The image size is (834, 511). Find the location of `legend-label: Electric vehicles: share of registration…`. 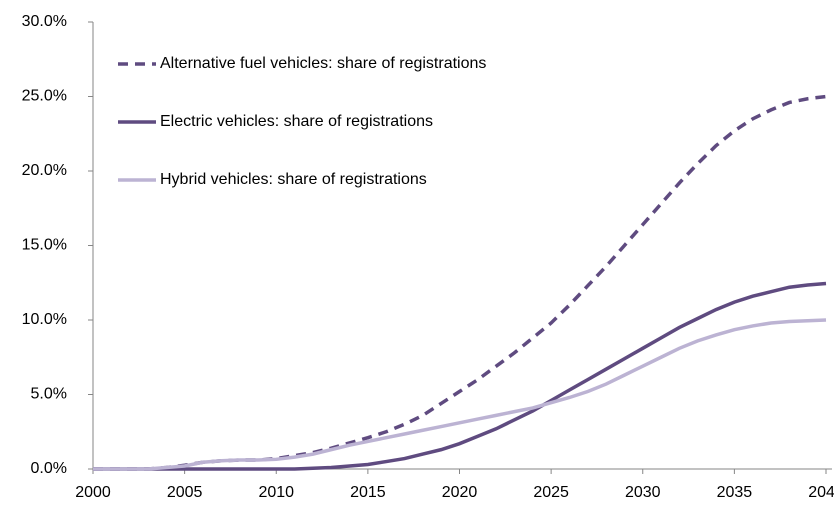

legend-label: Electric vehicles: share of registration… is located at coordinates (296, 121).